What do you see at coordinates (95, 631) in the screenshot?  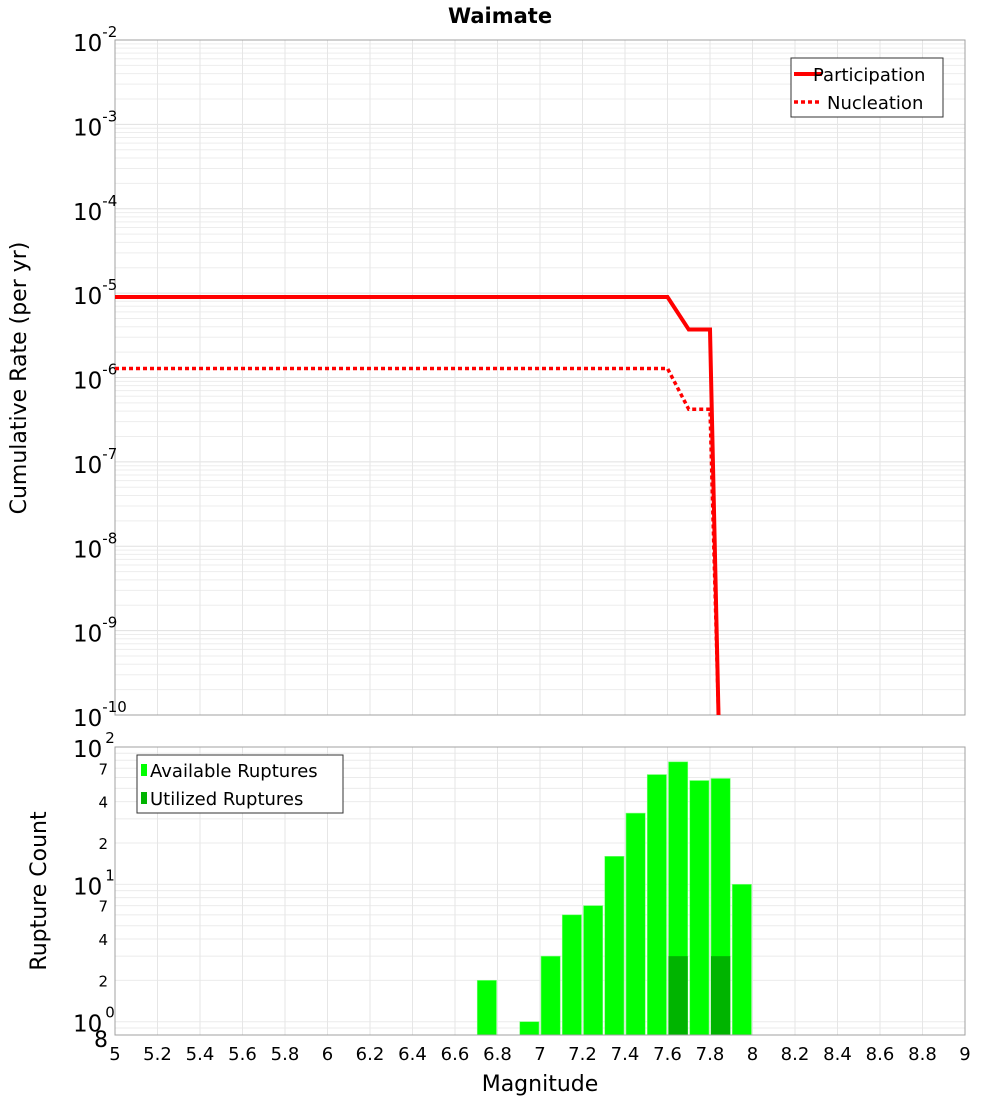 I see `y-tick-label: 10⁻⁹` at bounding box center [95, 631].